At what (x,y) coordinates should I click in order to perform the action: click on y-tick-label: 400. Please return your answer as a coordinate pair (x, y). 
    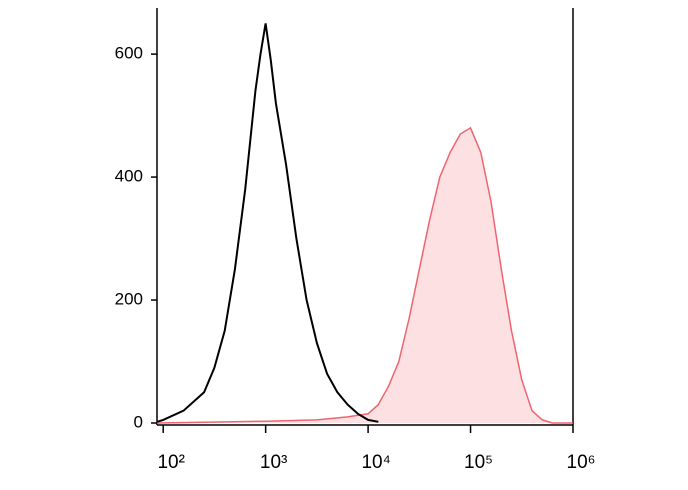
    Looking at the image, I should click on (129, 176).